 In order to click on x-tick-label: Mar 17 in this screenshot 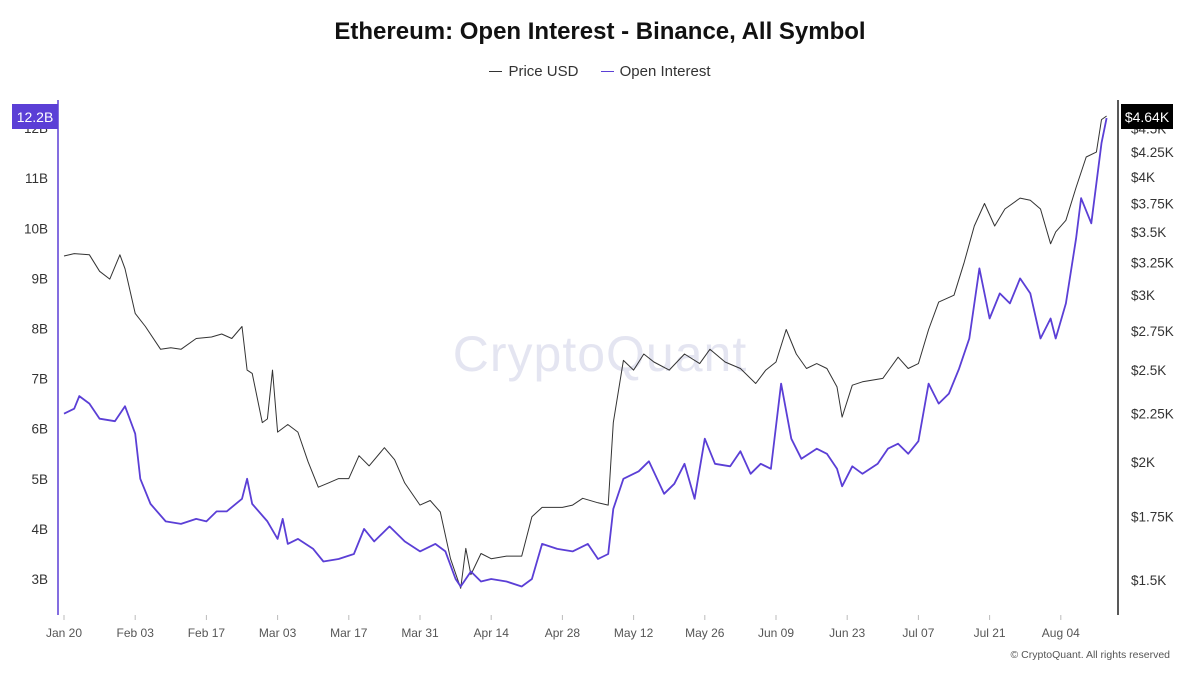, I will do `click(349, 633)`.